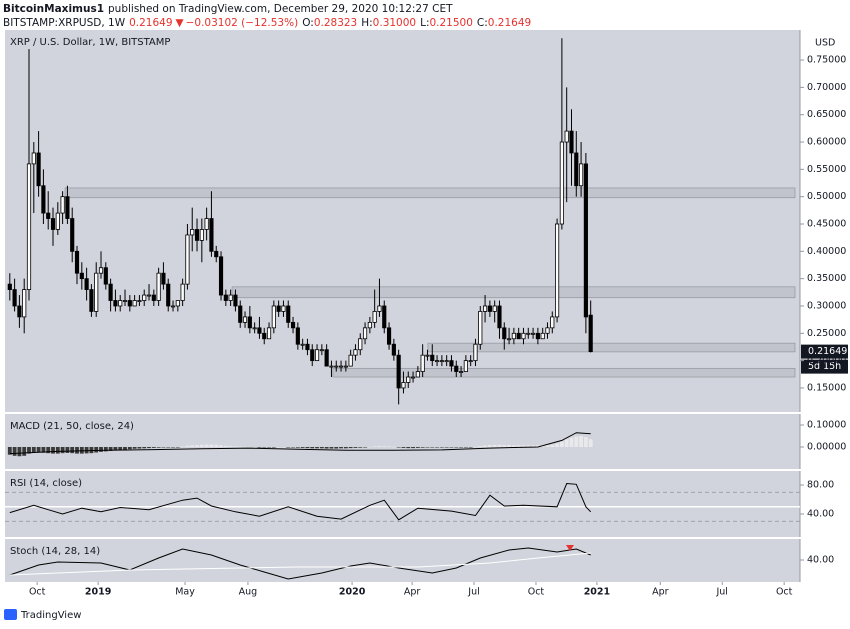  What do you see at coordinates (473, 592) in the screenshot?
I see `x-tick-label: Jul` at bounding box center [473, 592].